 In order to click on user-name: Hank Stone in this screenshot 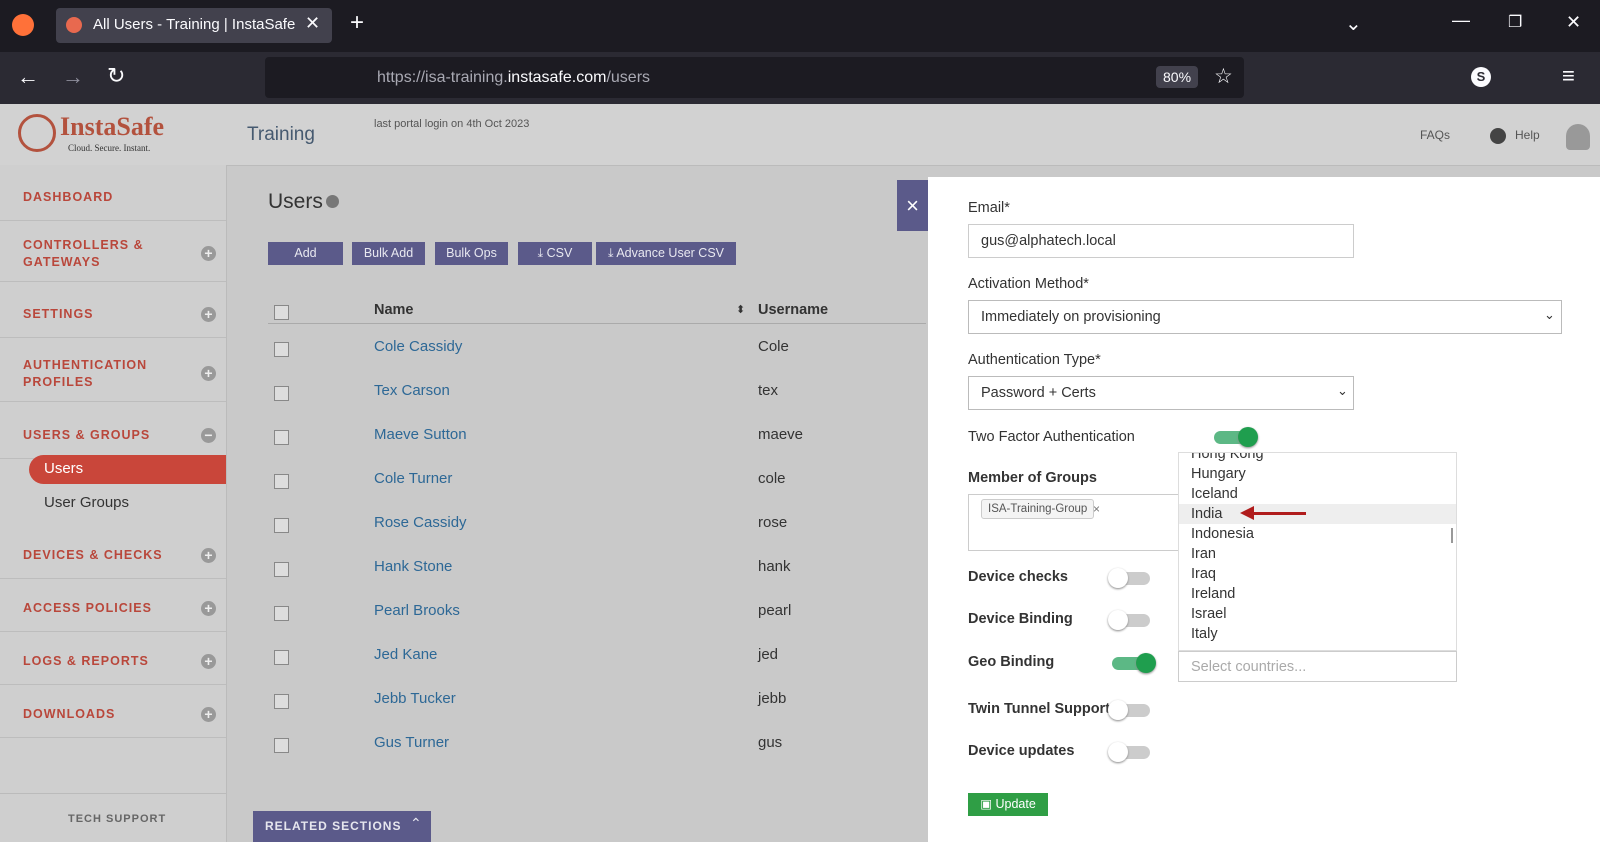, I will do `click(413, 566)`.